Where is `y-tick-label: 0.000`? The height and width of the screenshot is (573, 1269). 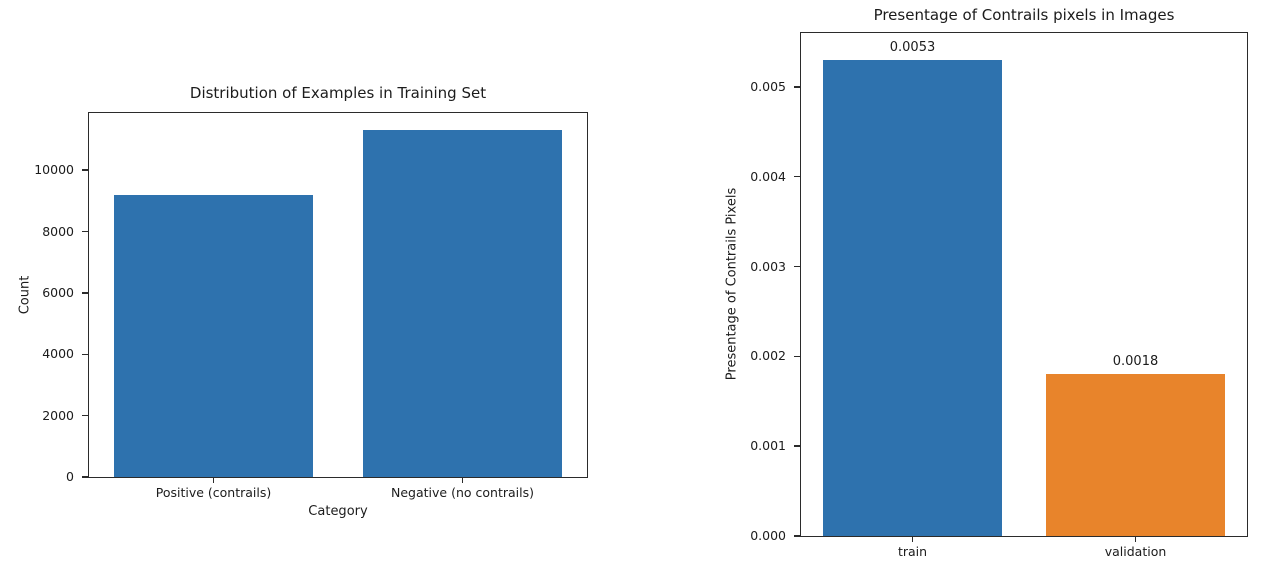 y-tick-label: 0.000 is located at coordinates (768, 535).